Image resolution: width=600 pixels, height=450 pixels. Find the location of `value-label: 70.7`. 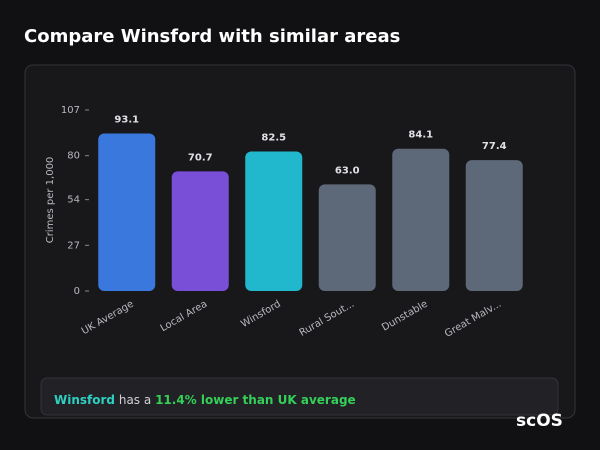

value-label: 70.7 is located at coordinates (200, 157).